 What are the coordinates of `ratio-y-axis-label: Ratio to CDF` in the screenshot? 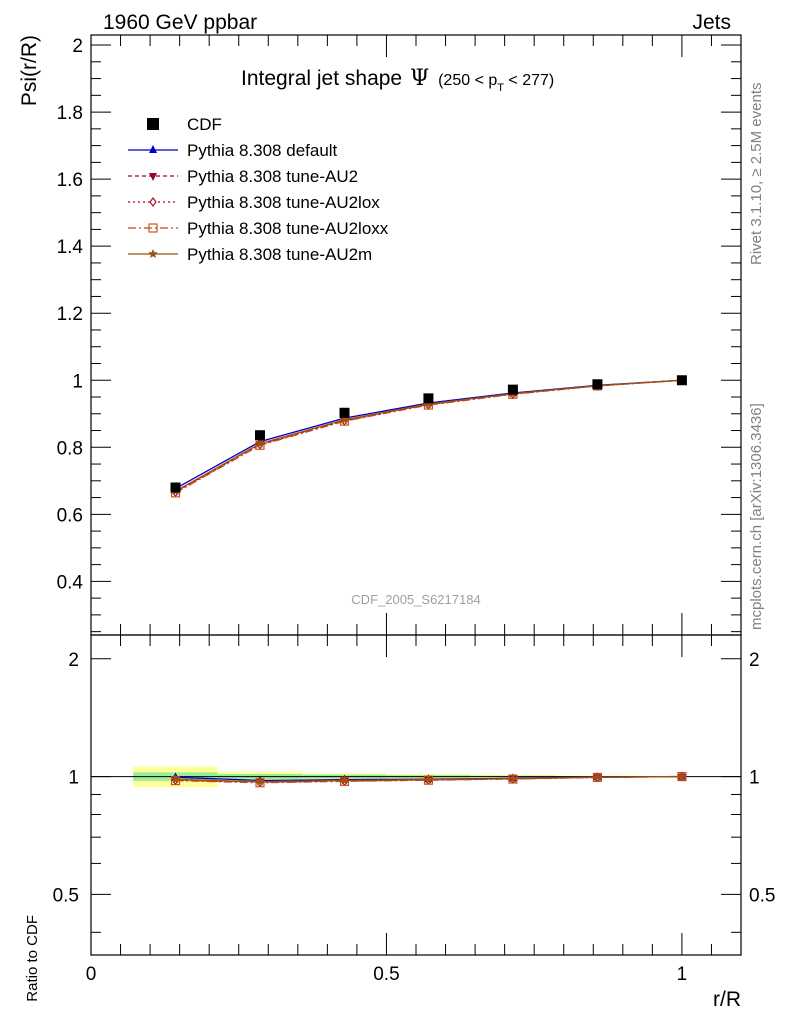 It's located at (32, 958).